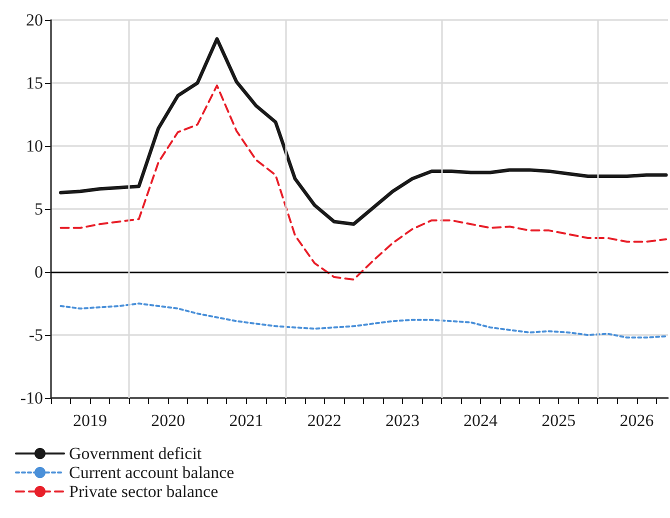 The image size is (670, 518). I want to click on x-tick-label: 2021, so click(246, 420).